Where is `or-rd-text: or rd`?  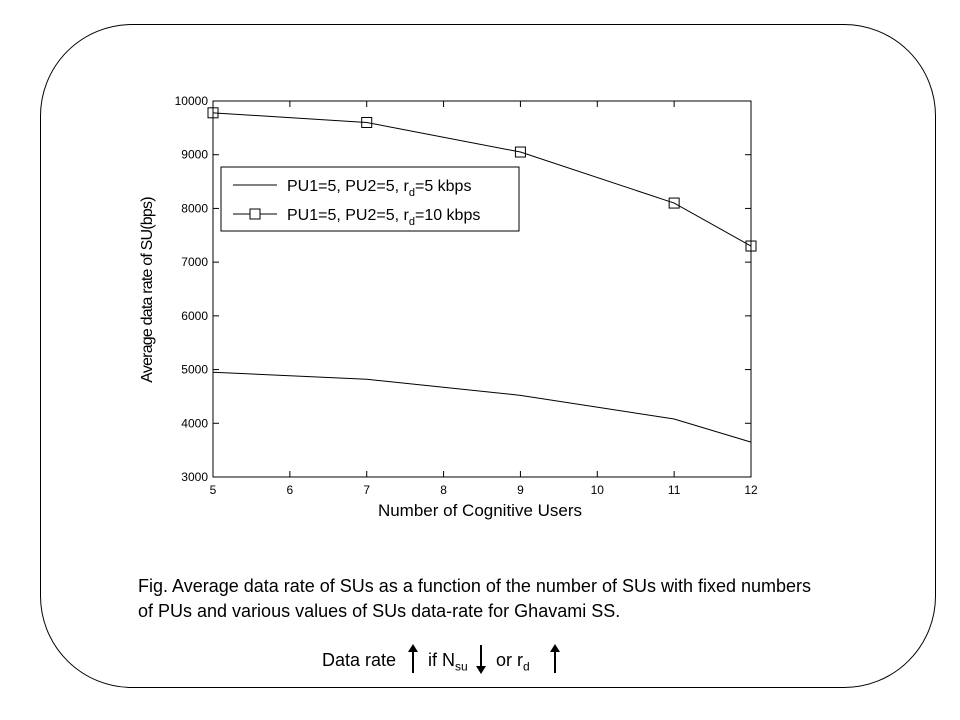
or-rd-text: or rd is located at coordinates (513, 662).